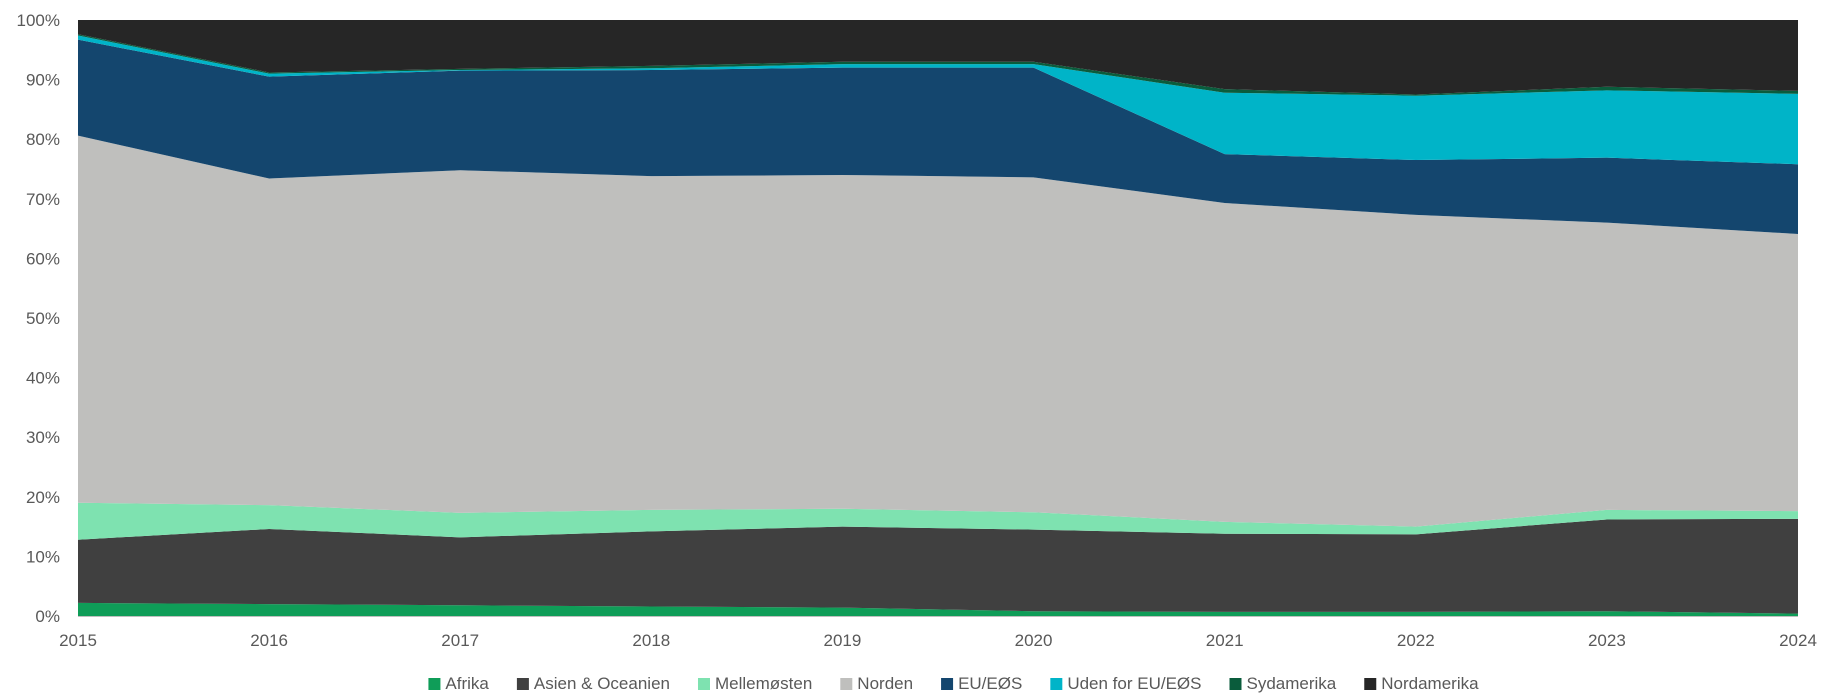  Describe the element at coordinates (1034, 640) in the screenshot. I see `x-tick-label: 2020` at that location.